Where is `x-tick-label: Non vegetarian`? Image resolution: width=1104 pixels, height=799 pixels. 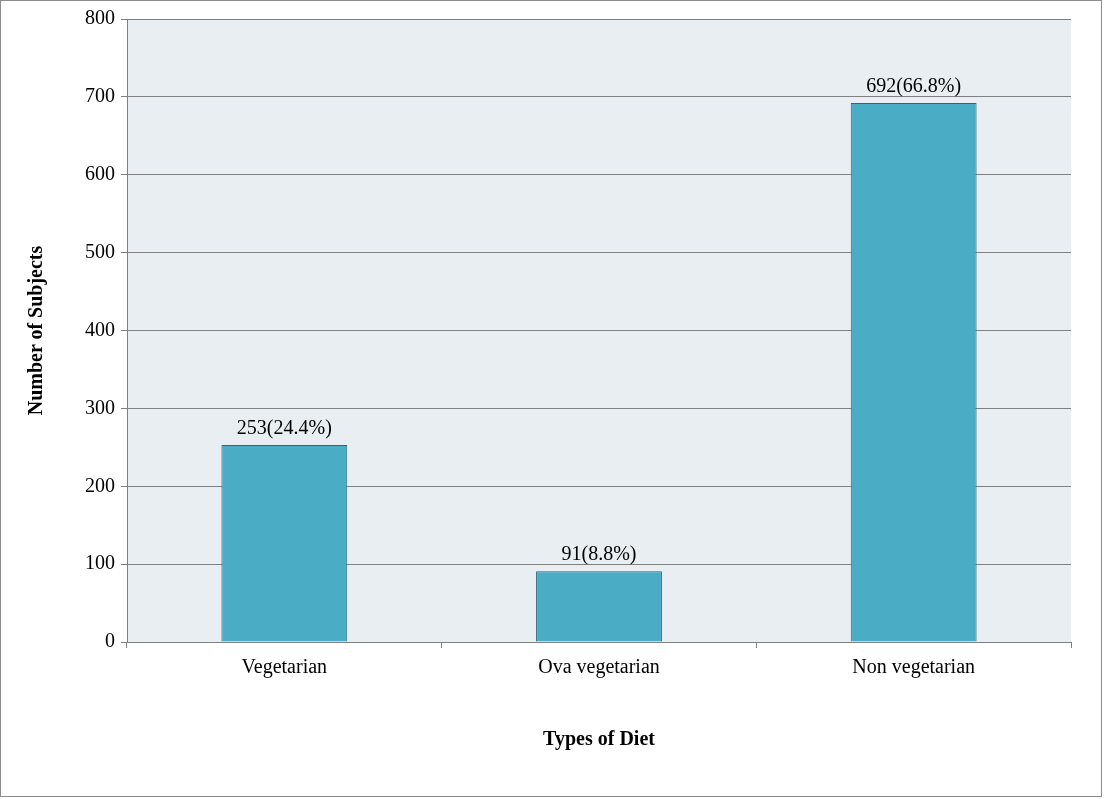 x-tick-label: Non vegetarian is located at coordinates (914, 667).